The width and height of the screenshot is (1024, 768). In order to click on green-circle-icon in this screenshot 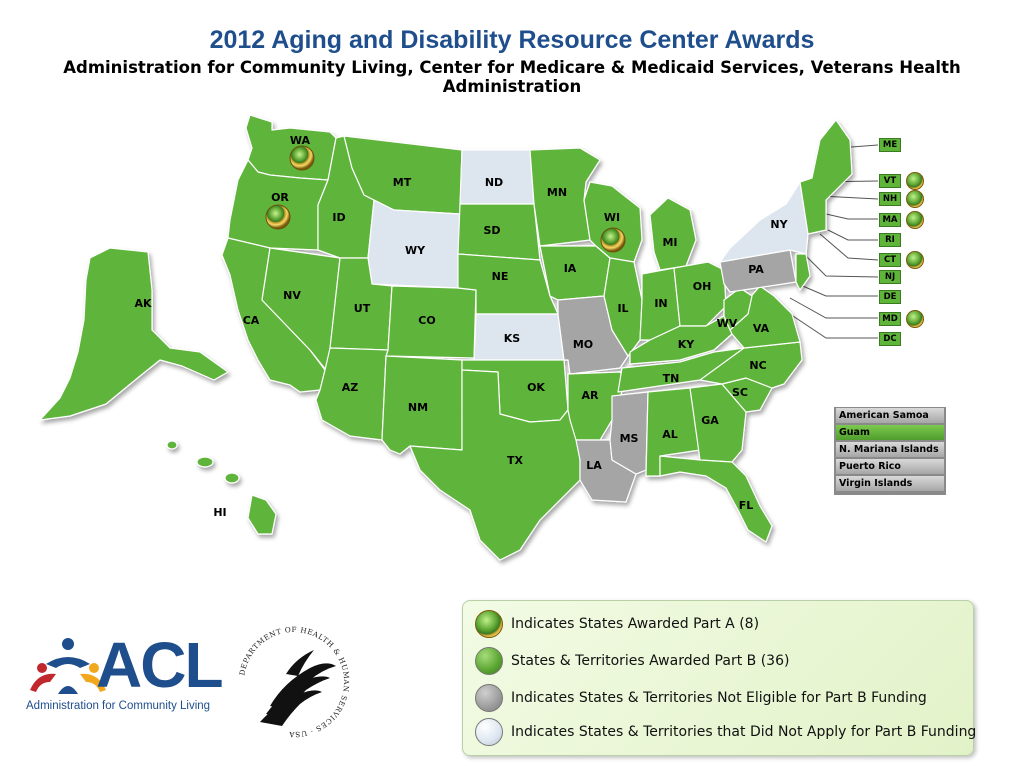, I will do `click(489, 661)`.